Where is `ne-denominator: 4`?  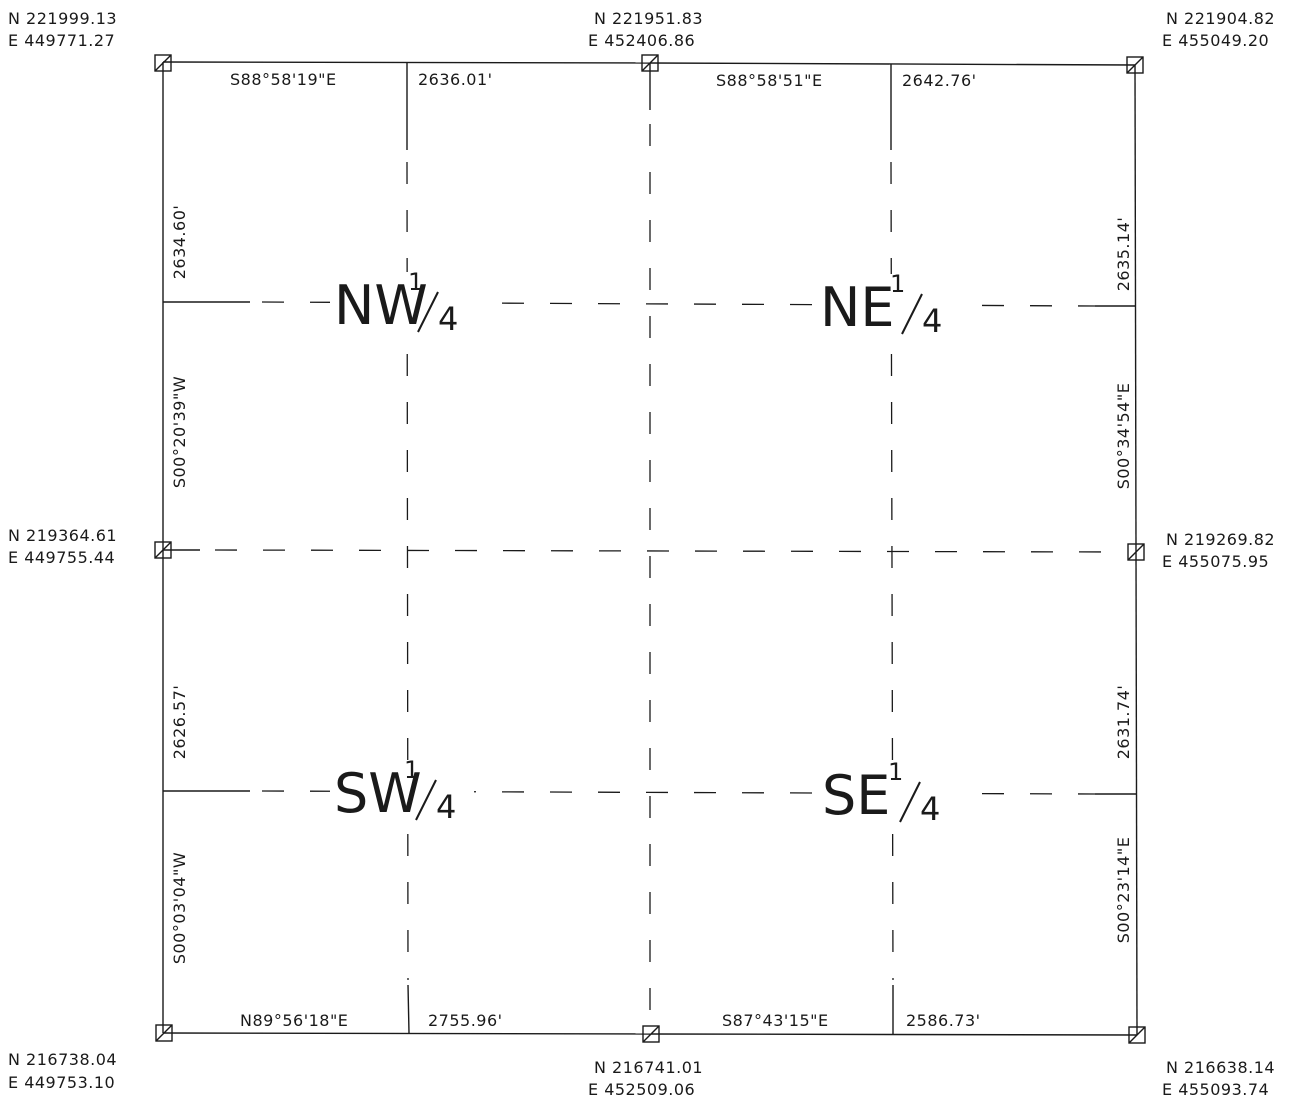 ne-denominator: 4 is located at coordinates (932, 321).